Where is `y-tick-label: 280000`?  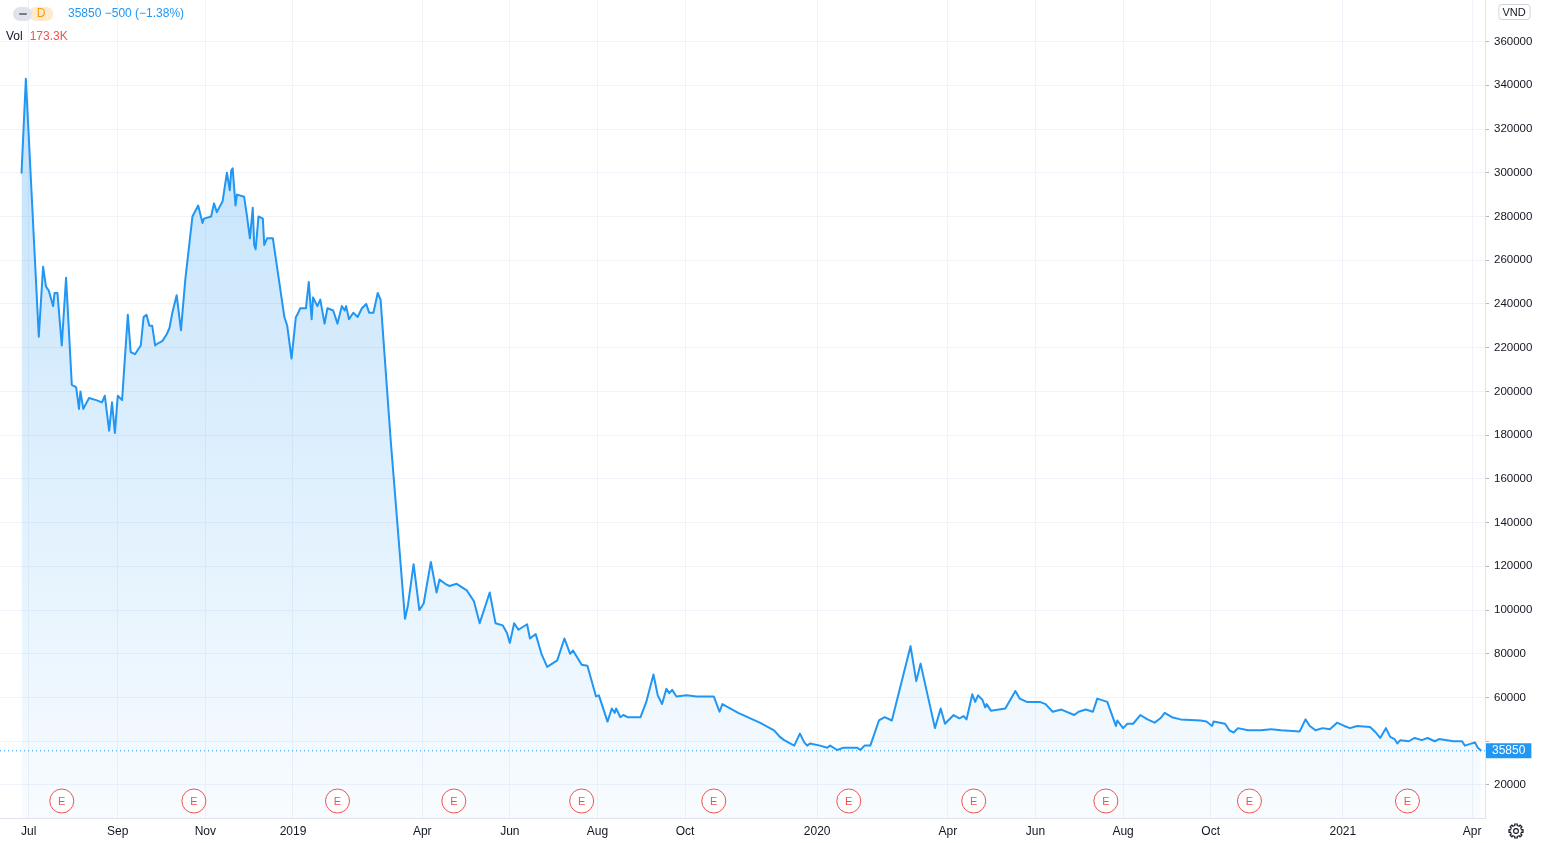 y-tick-label: 280000 is located at coordinates (1513, 215).